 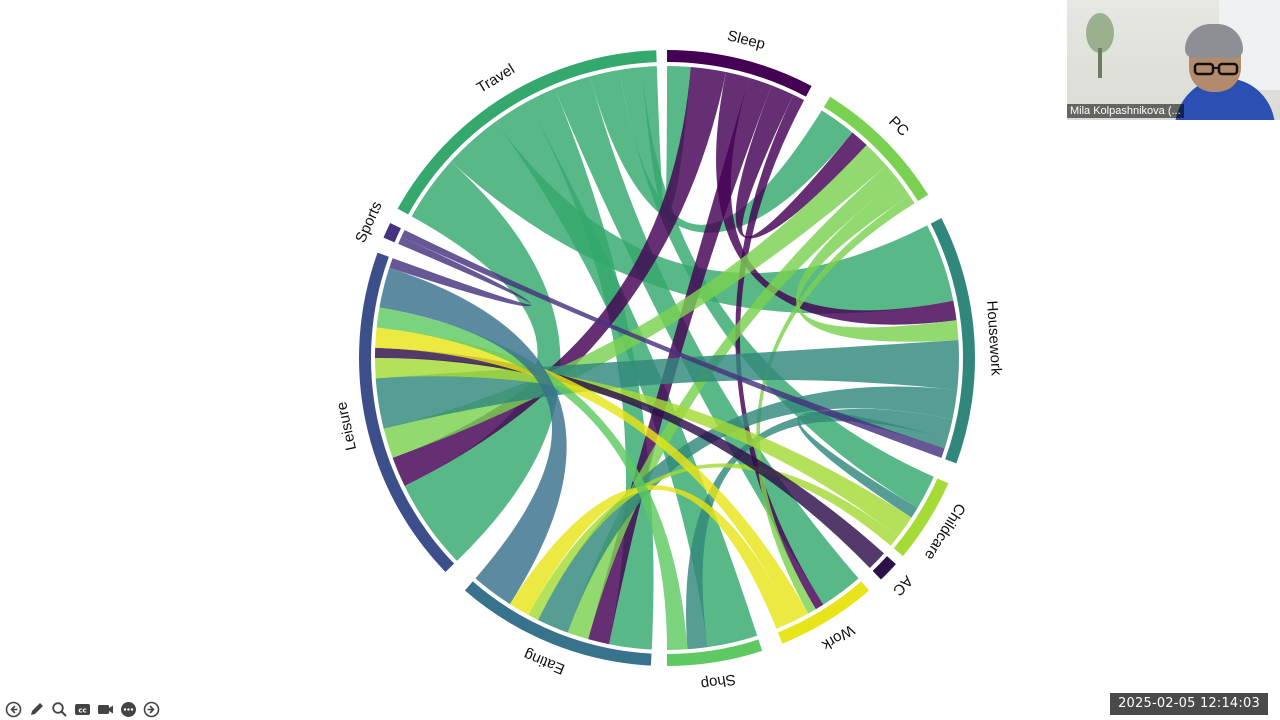 What do you see at coordinates (460, 271) in the screenshot?
I see `chord-ribbon-sports-leisure` at bounding box center [460, 271].